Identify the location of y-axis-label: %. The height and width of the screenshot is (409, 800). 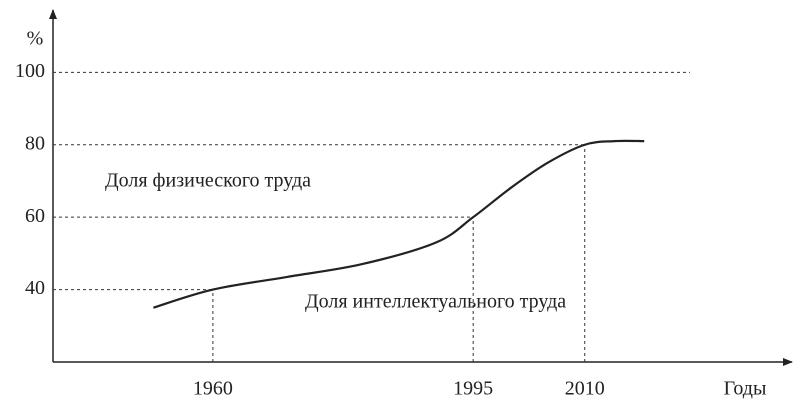
(35, 39).